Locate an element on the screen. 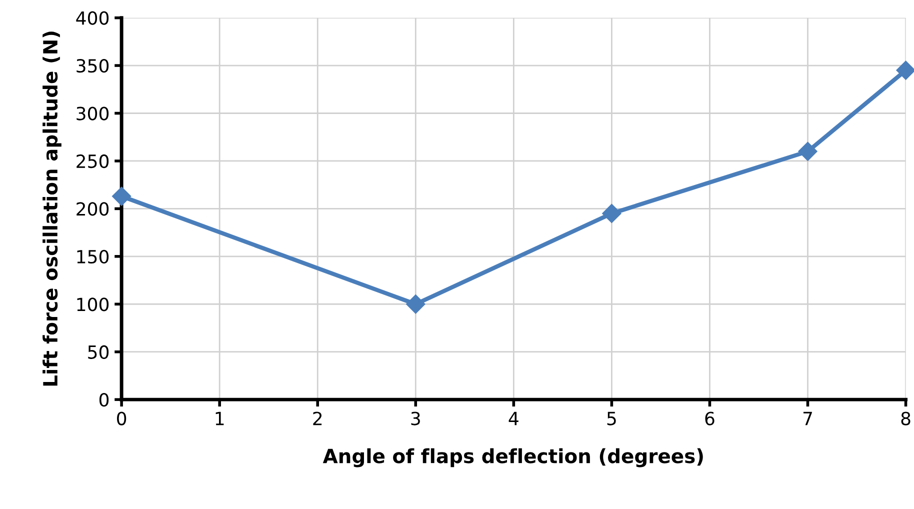 Image resolution: width=914 pixels, height=509 pixels. y-tick-label: 150 is located at coordinates (93, 257).